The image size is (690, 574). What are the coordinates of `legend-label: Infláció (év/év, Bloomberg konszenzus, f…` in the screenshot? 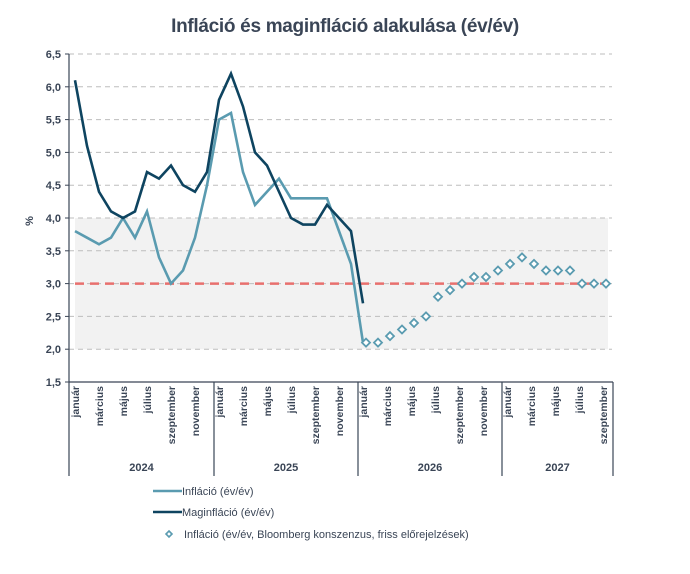 It's located at (326, 535).